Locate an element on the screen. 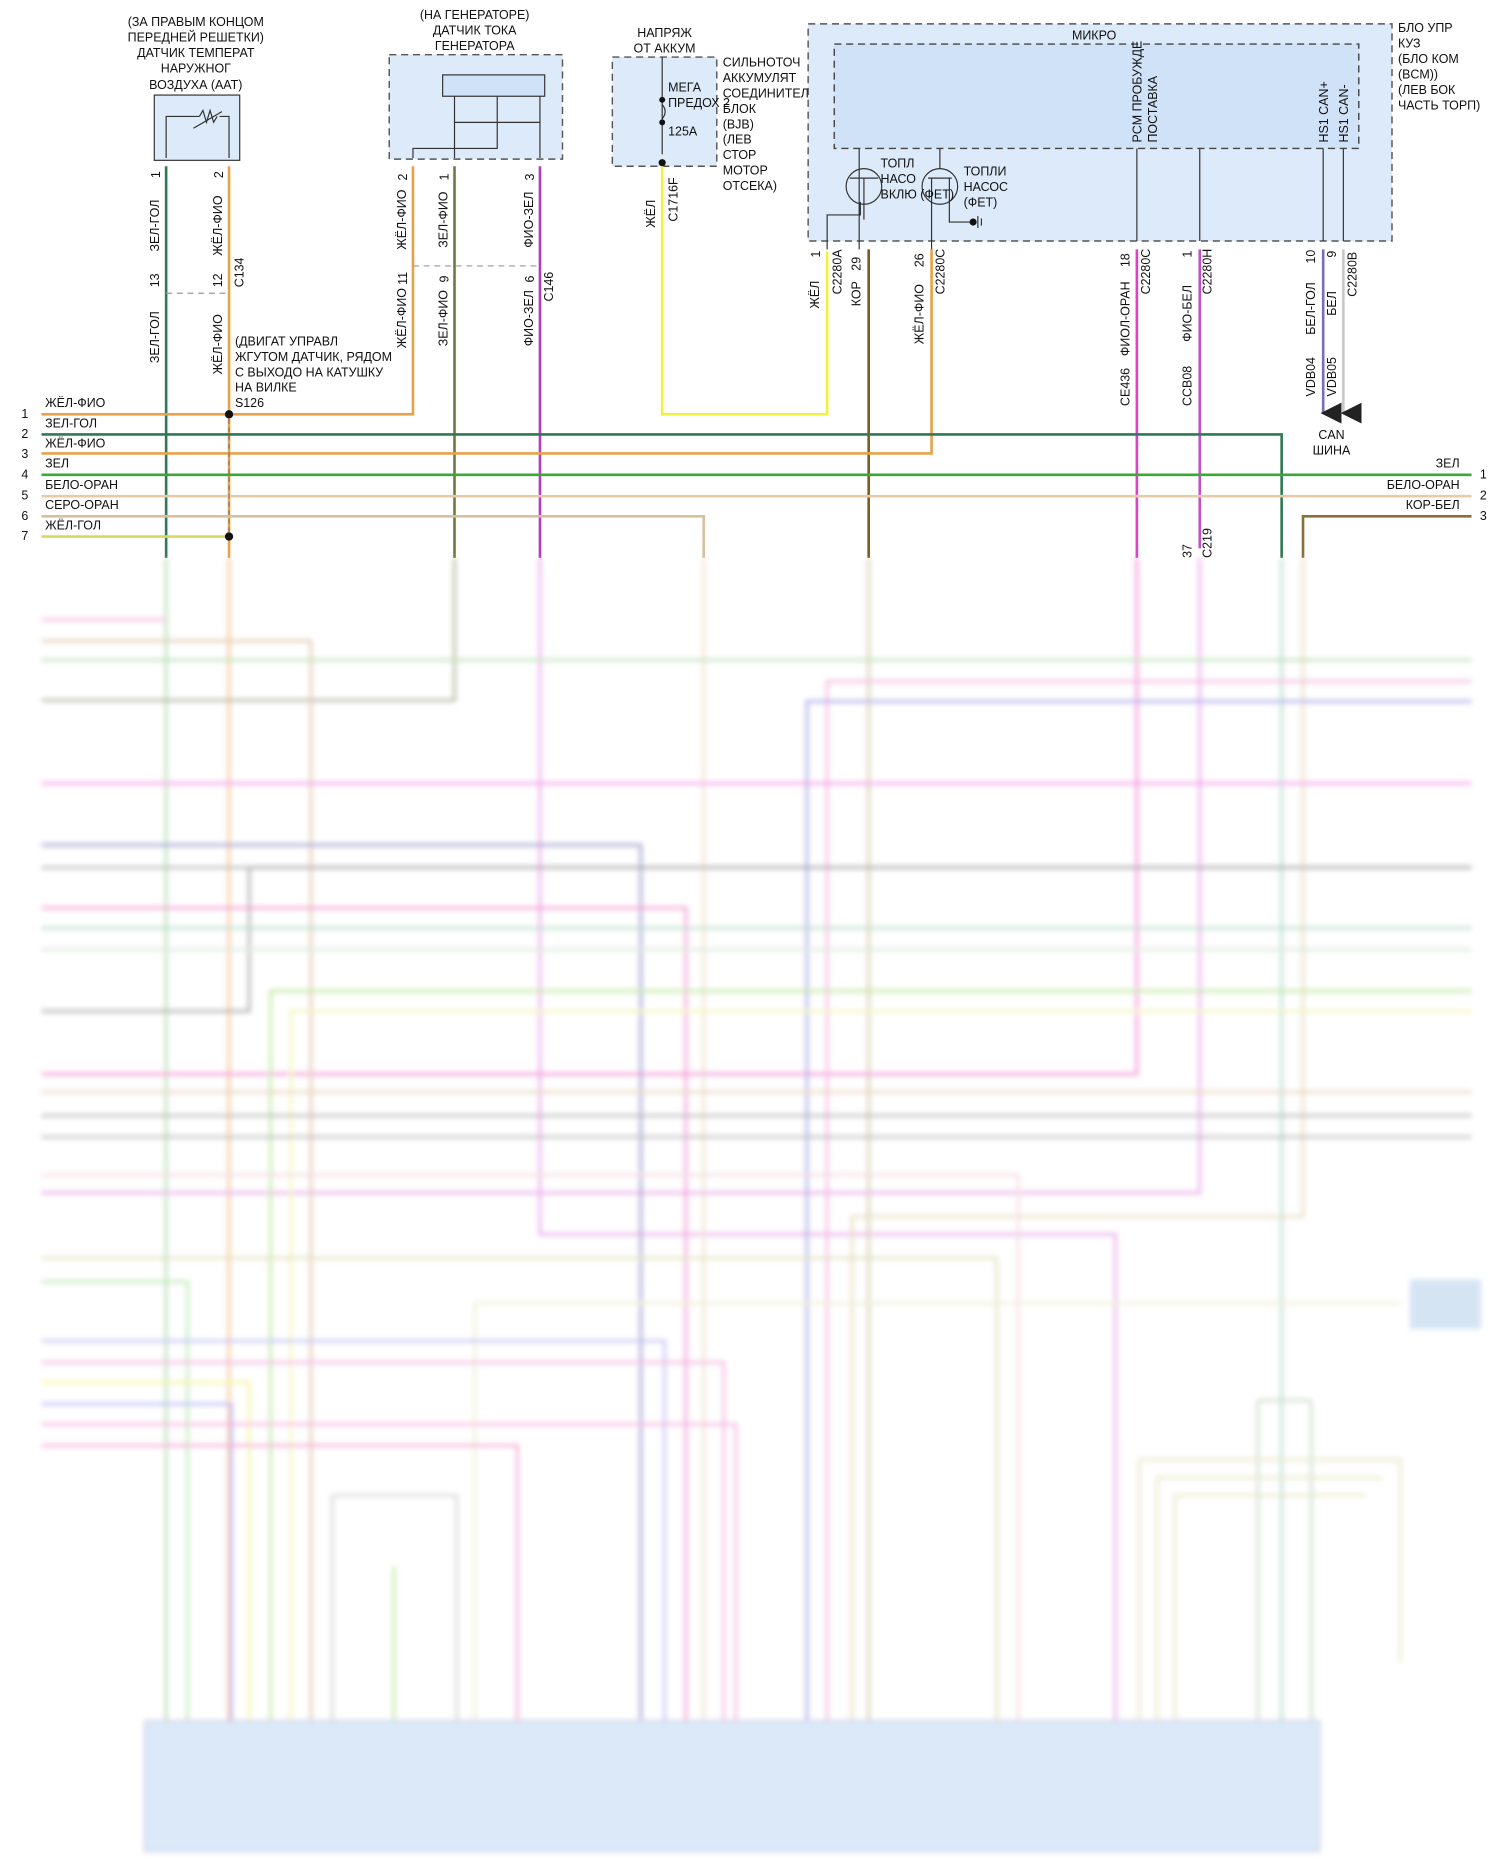 The height and width of the screenshot is (1861, 1500). fuse-label: ПРЕДОХ 2 is located at coordinates (699, 103).